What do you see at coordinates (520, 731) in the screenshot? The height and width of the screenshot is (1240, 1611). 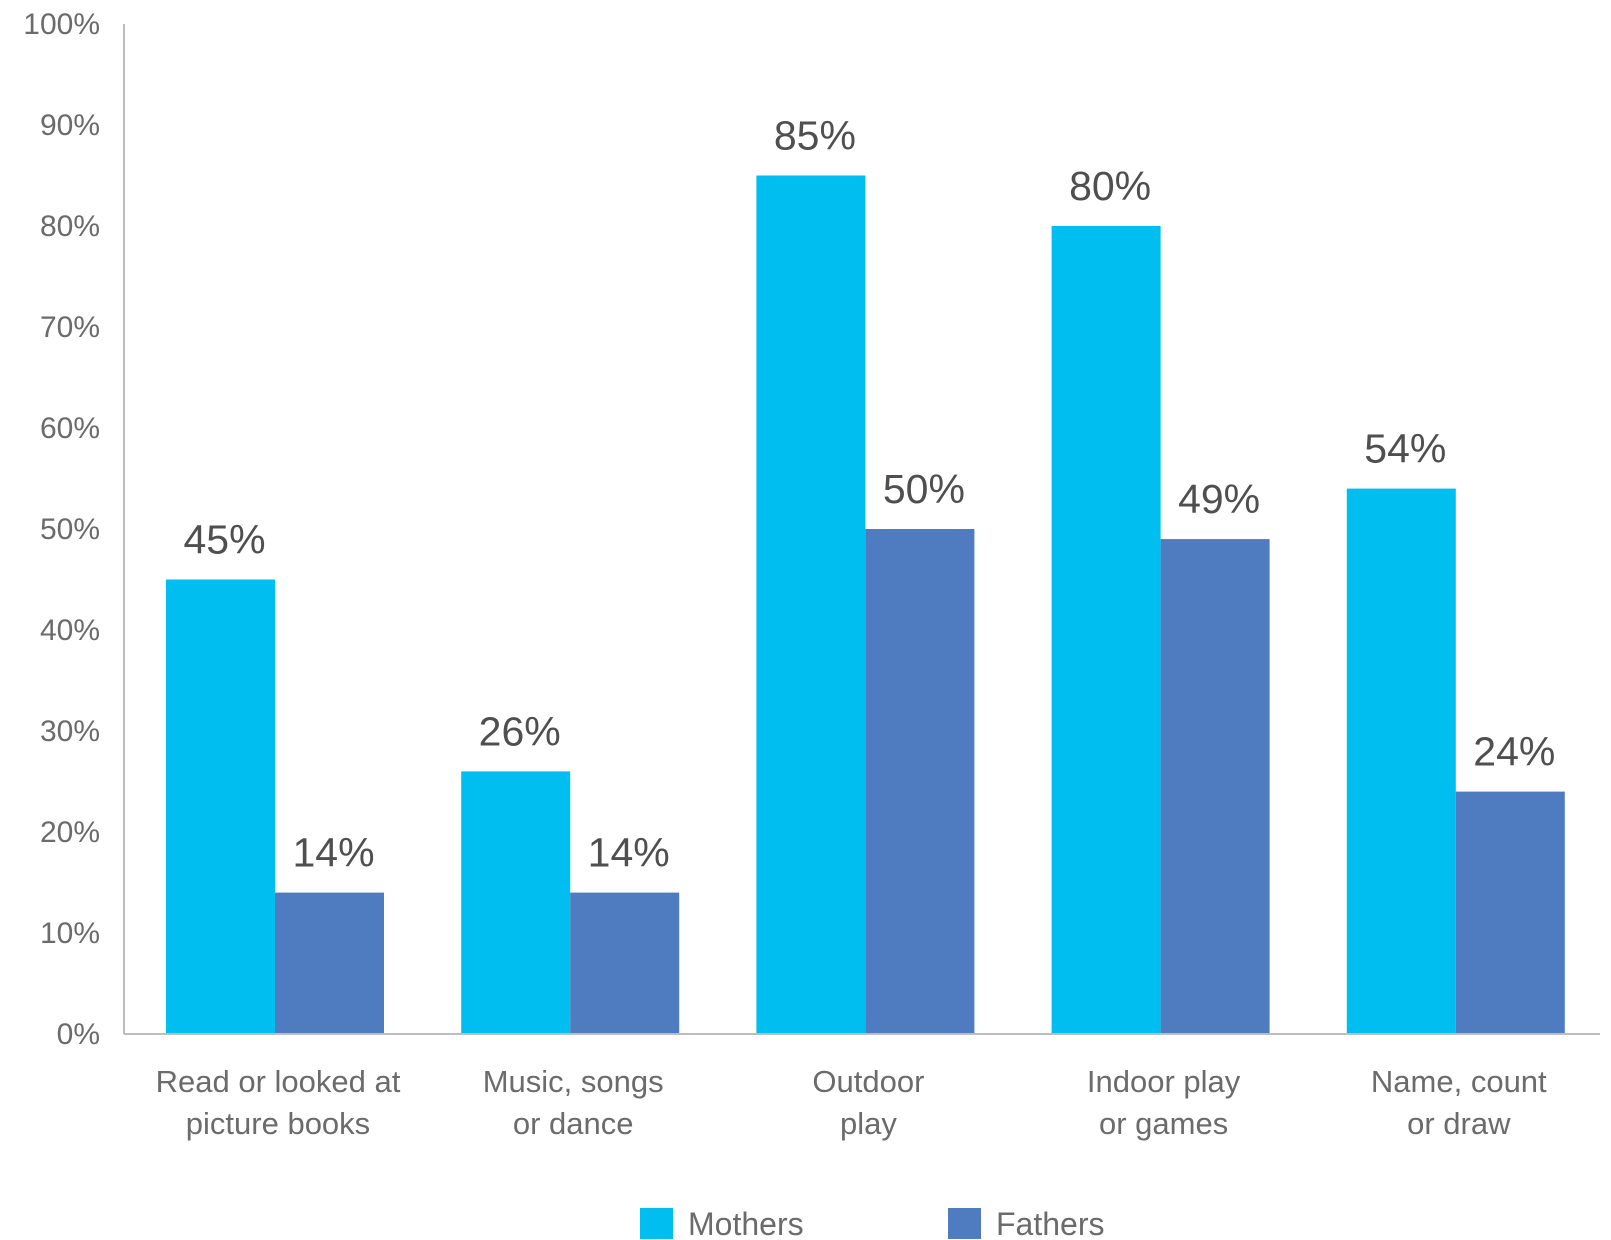 I see `data-label: 26%` at bounding box center [520, 731].